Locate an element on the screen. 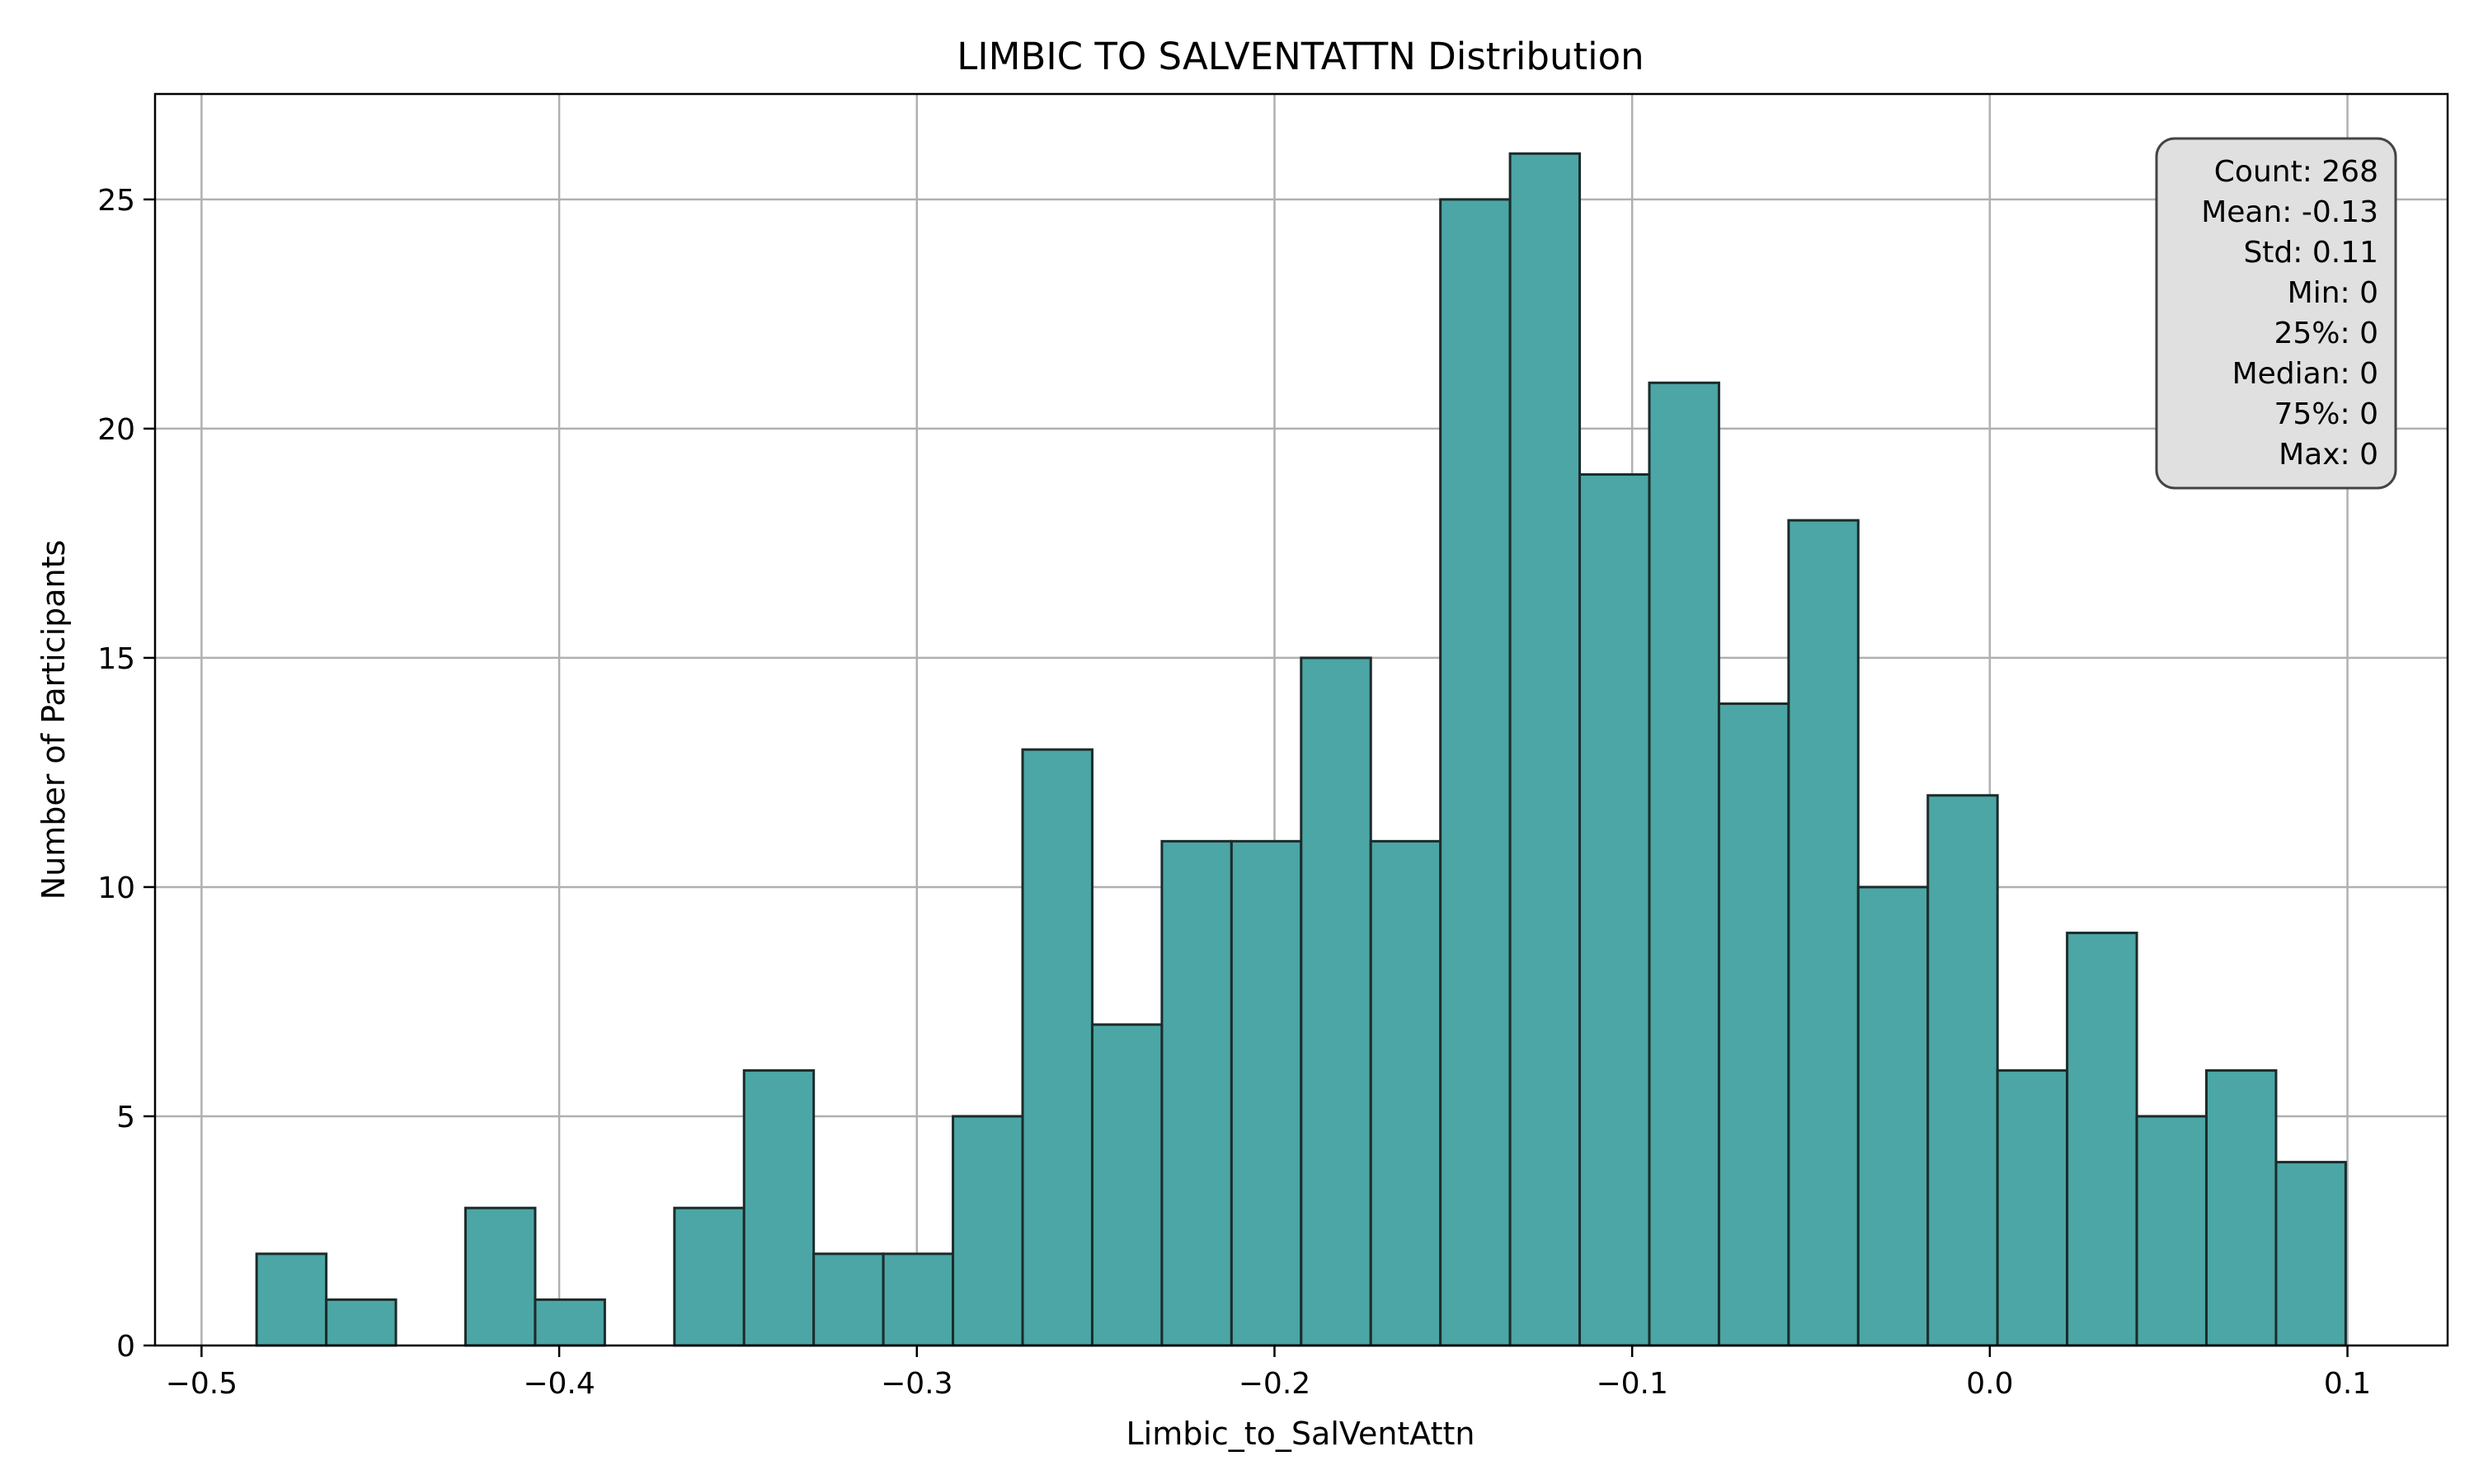 This screenshot has width=2474, height=1484. stats-line-2: Std: 0.11 is located at coordinates (2310, 253).